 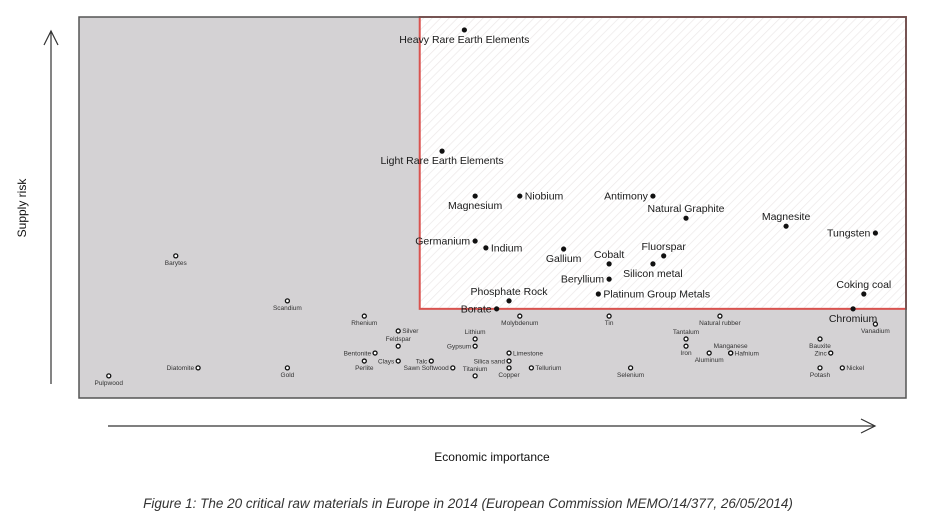 I want to click on noncritical-point-titanium, so click(x=475, y=376).